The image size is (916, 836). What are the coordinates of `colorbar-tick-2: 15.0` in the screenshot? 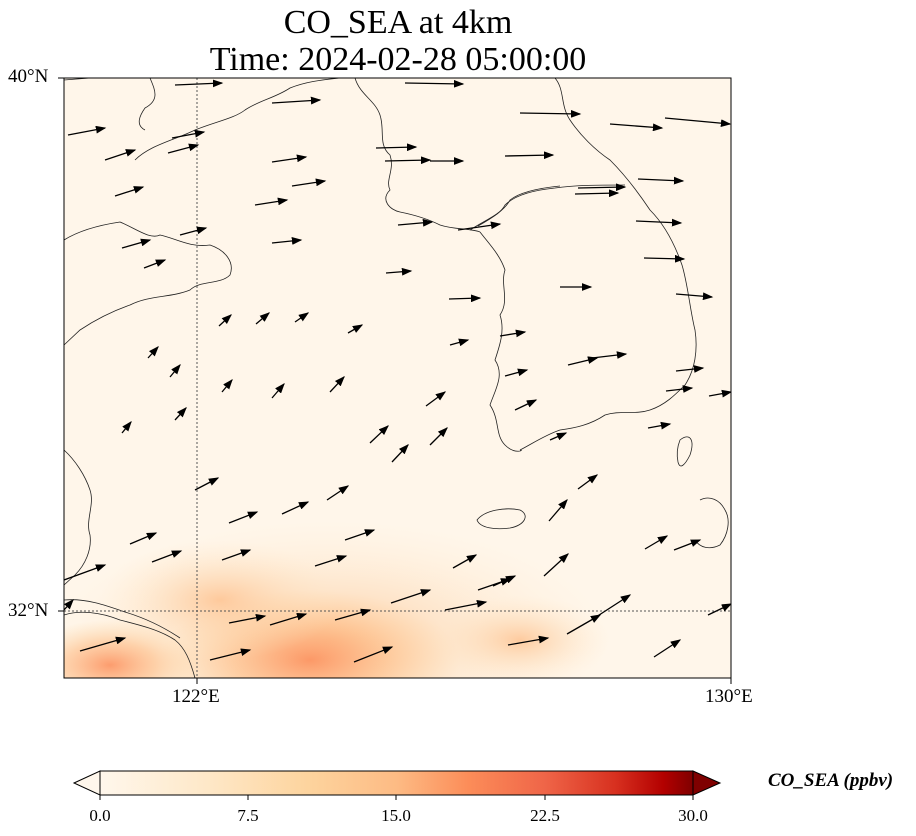 It's located at (396, 815).